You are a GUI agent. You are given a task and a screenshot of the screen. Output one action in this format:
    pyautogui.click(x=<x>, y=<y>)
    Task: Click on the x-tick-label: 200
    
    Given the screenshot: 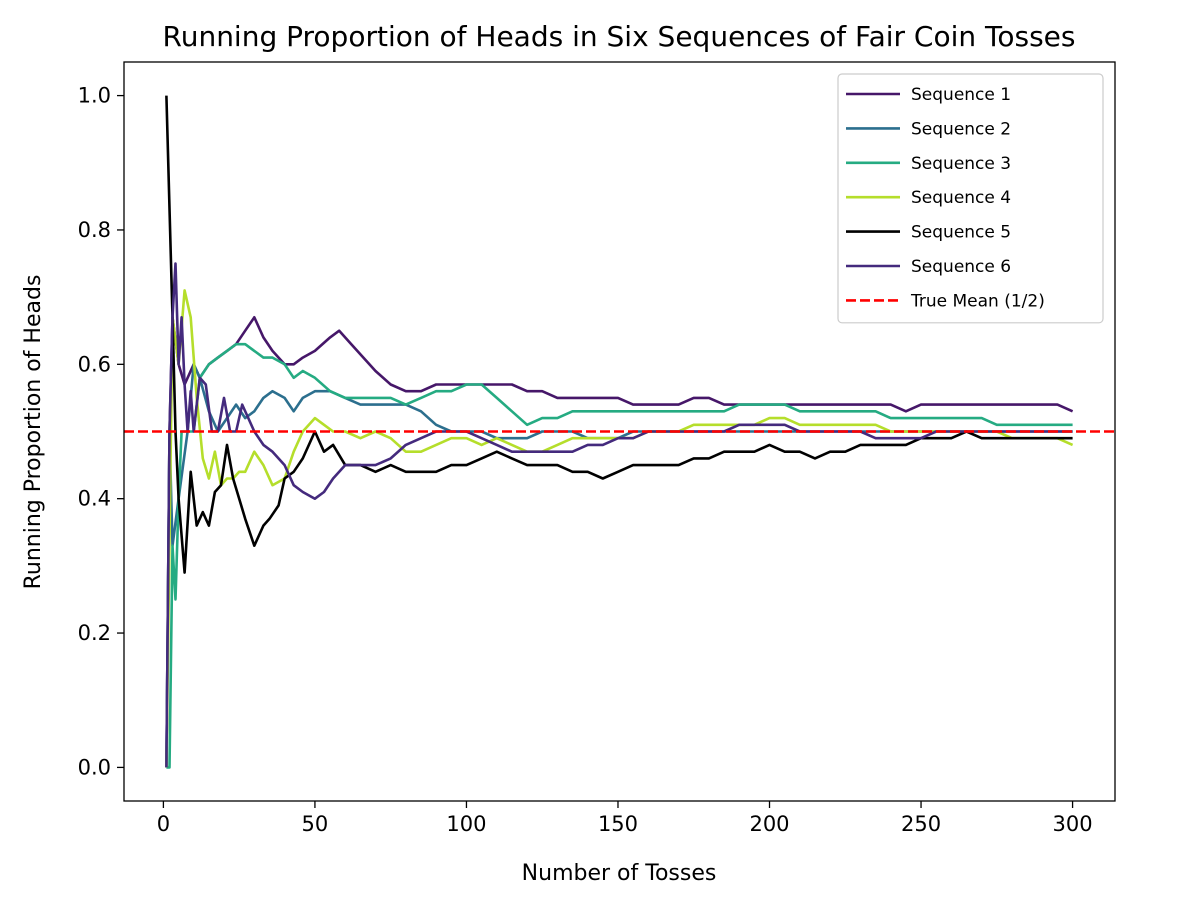 What is the action you would take?
    pyautogui.click(x=769, y=824)
    